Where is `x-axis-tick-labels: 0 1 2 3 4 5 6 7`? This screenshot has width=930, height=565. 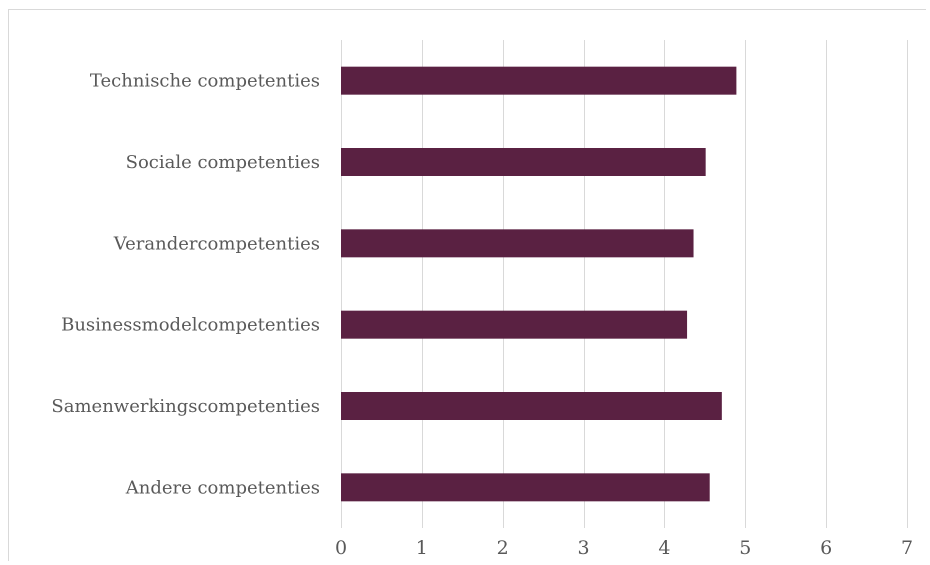 x-axis-tick-labels: 0 1 2 3 4 5 6 7 is located at coordinates (624, 548).